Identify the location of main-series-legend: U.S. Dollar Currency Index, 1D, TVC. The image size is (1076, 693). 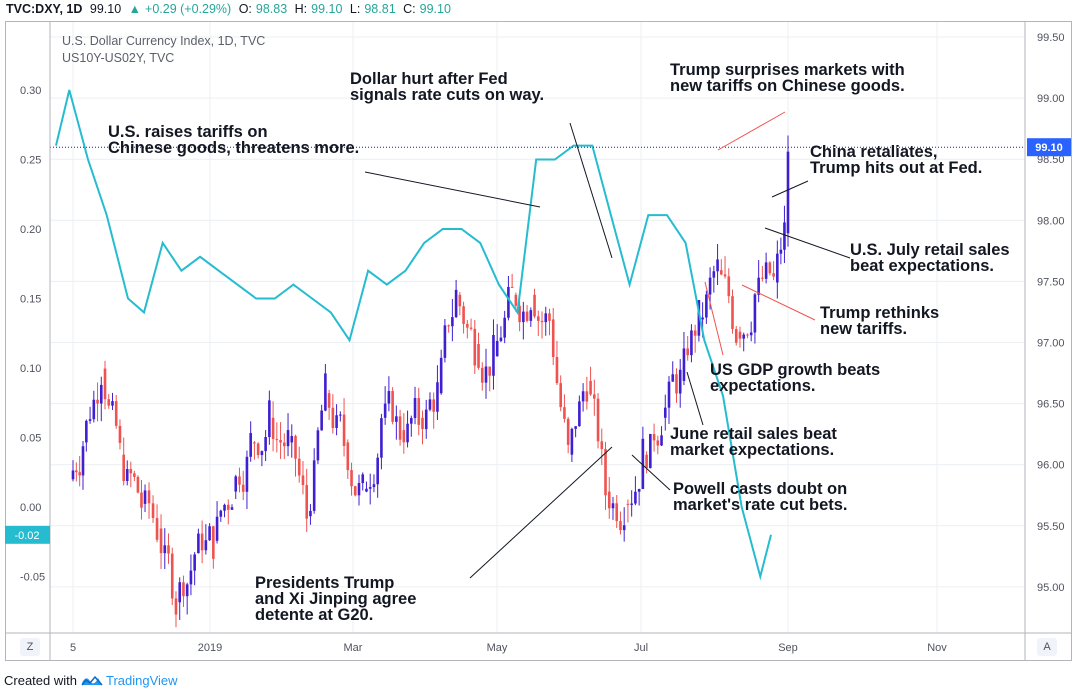
(164, 41).